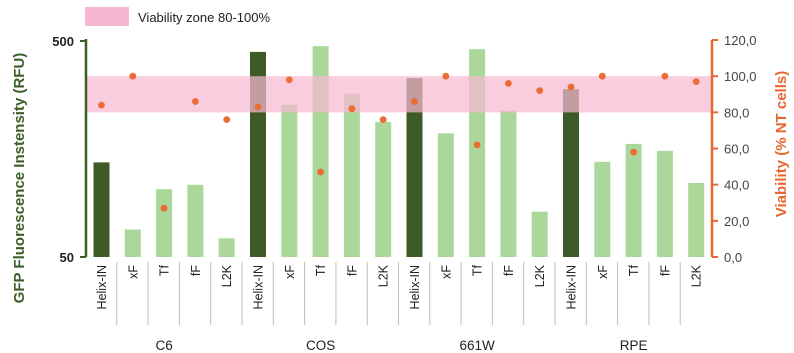 Image resolution: width=794 pixels, height=353 pixels. What do you see at coordinates (477, 345) in the screenshot?
I see `group-label-661w: 661W` at bounding box center [477, 345].